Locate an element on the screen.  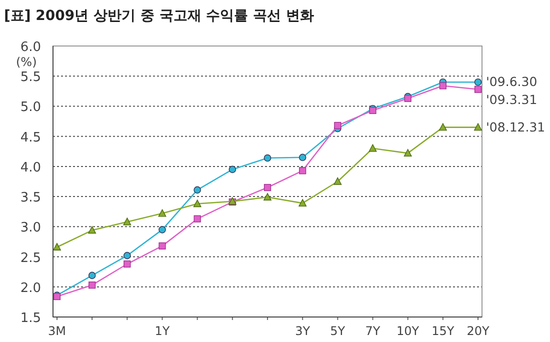
y-tick-label: 3.5 is located at coordinates (30, 198).